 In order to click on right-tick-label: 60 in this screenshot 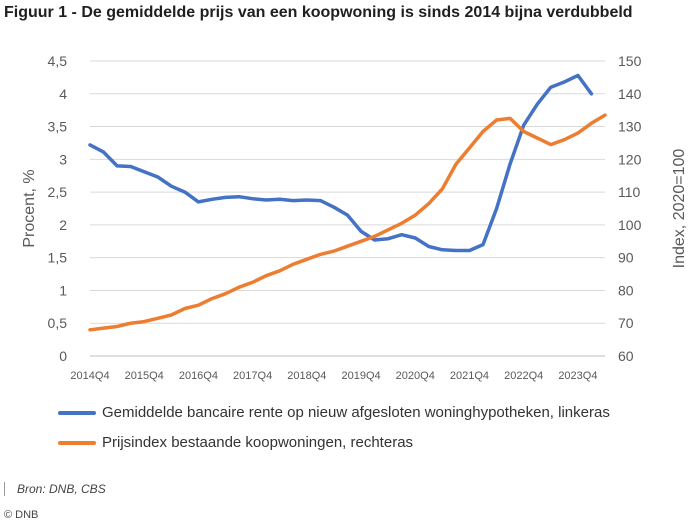, I will do `click(626, 356)`.